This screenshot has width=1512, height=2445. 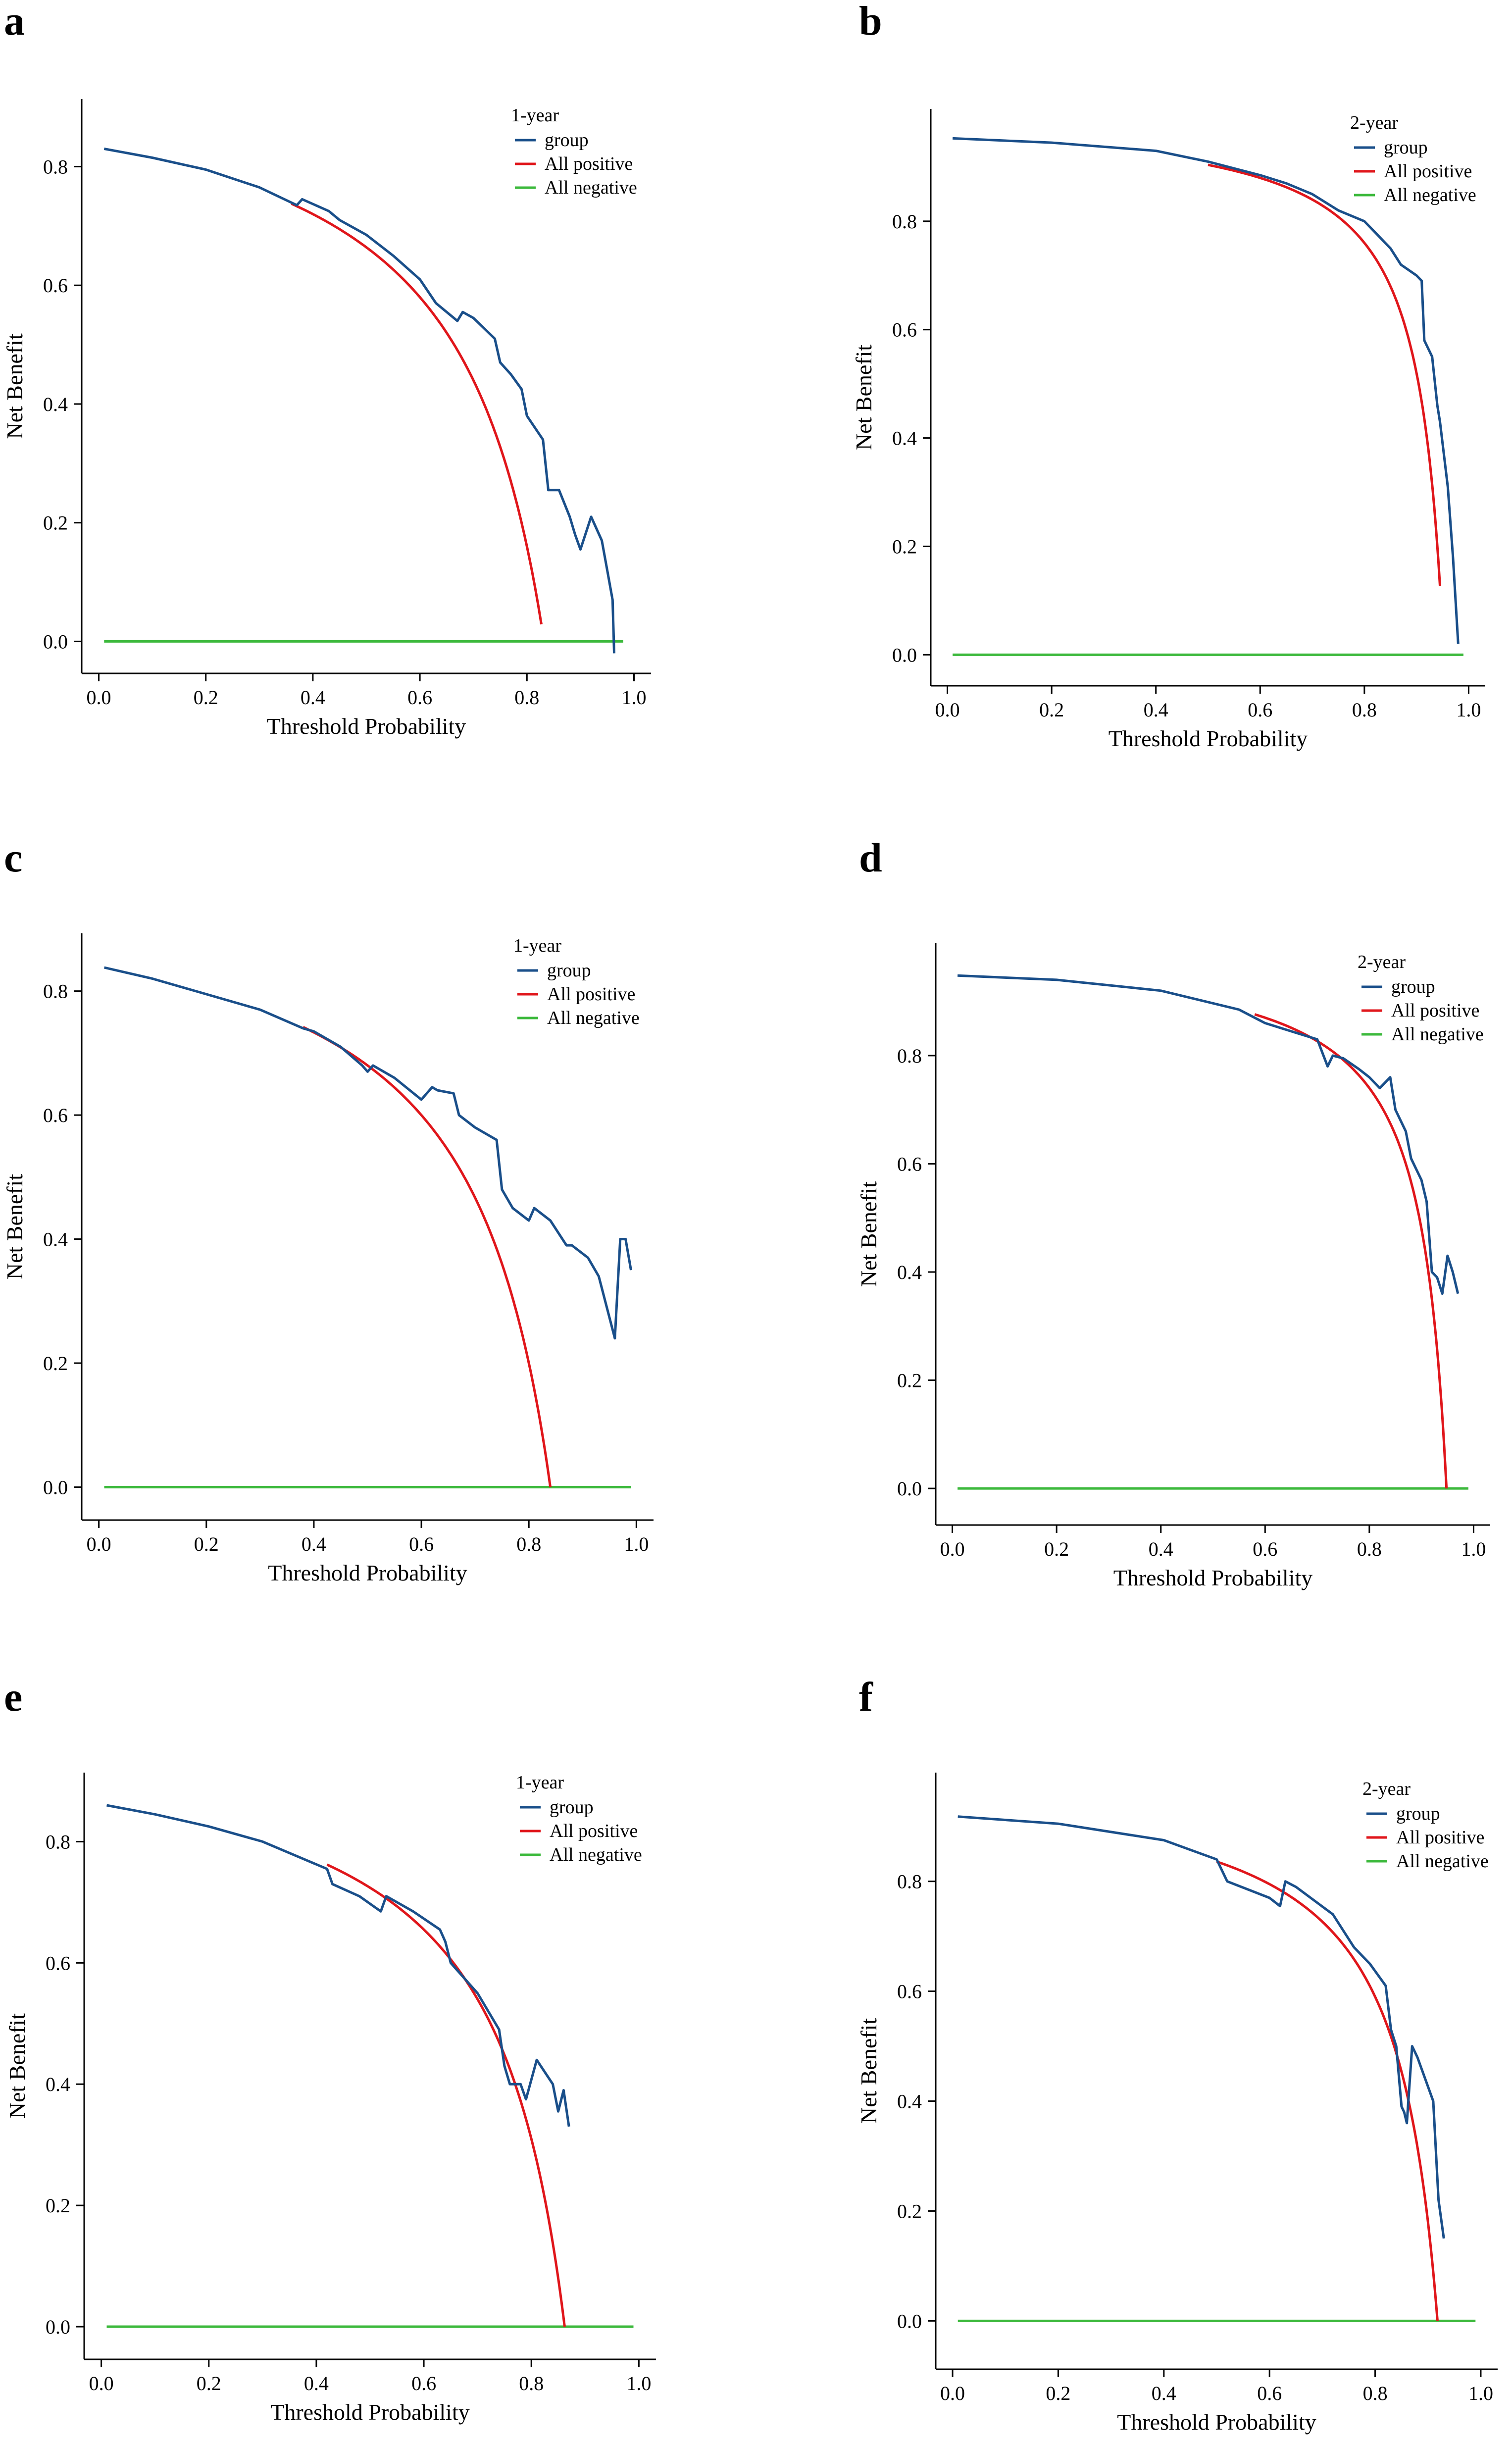 What do you see at coordinates (13, 1697) in the screenshot?
I see `panel-letter-e: e` at bounding box center [13, 1697].